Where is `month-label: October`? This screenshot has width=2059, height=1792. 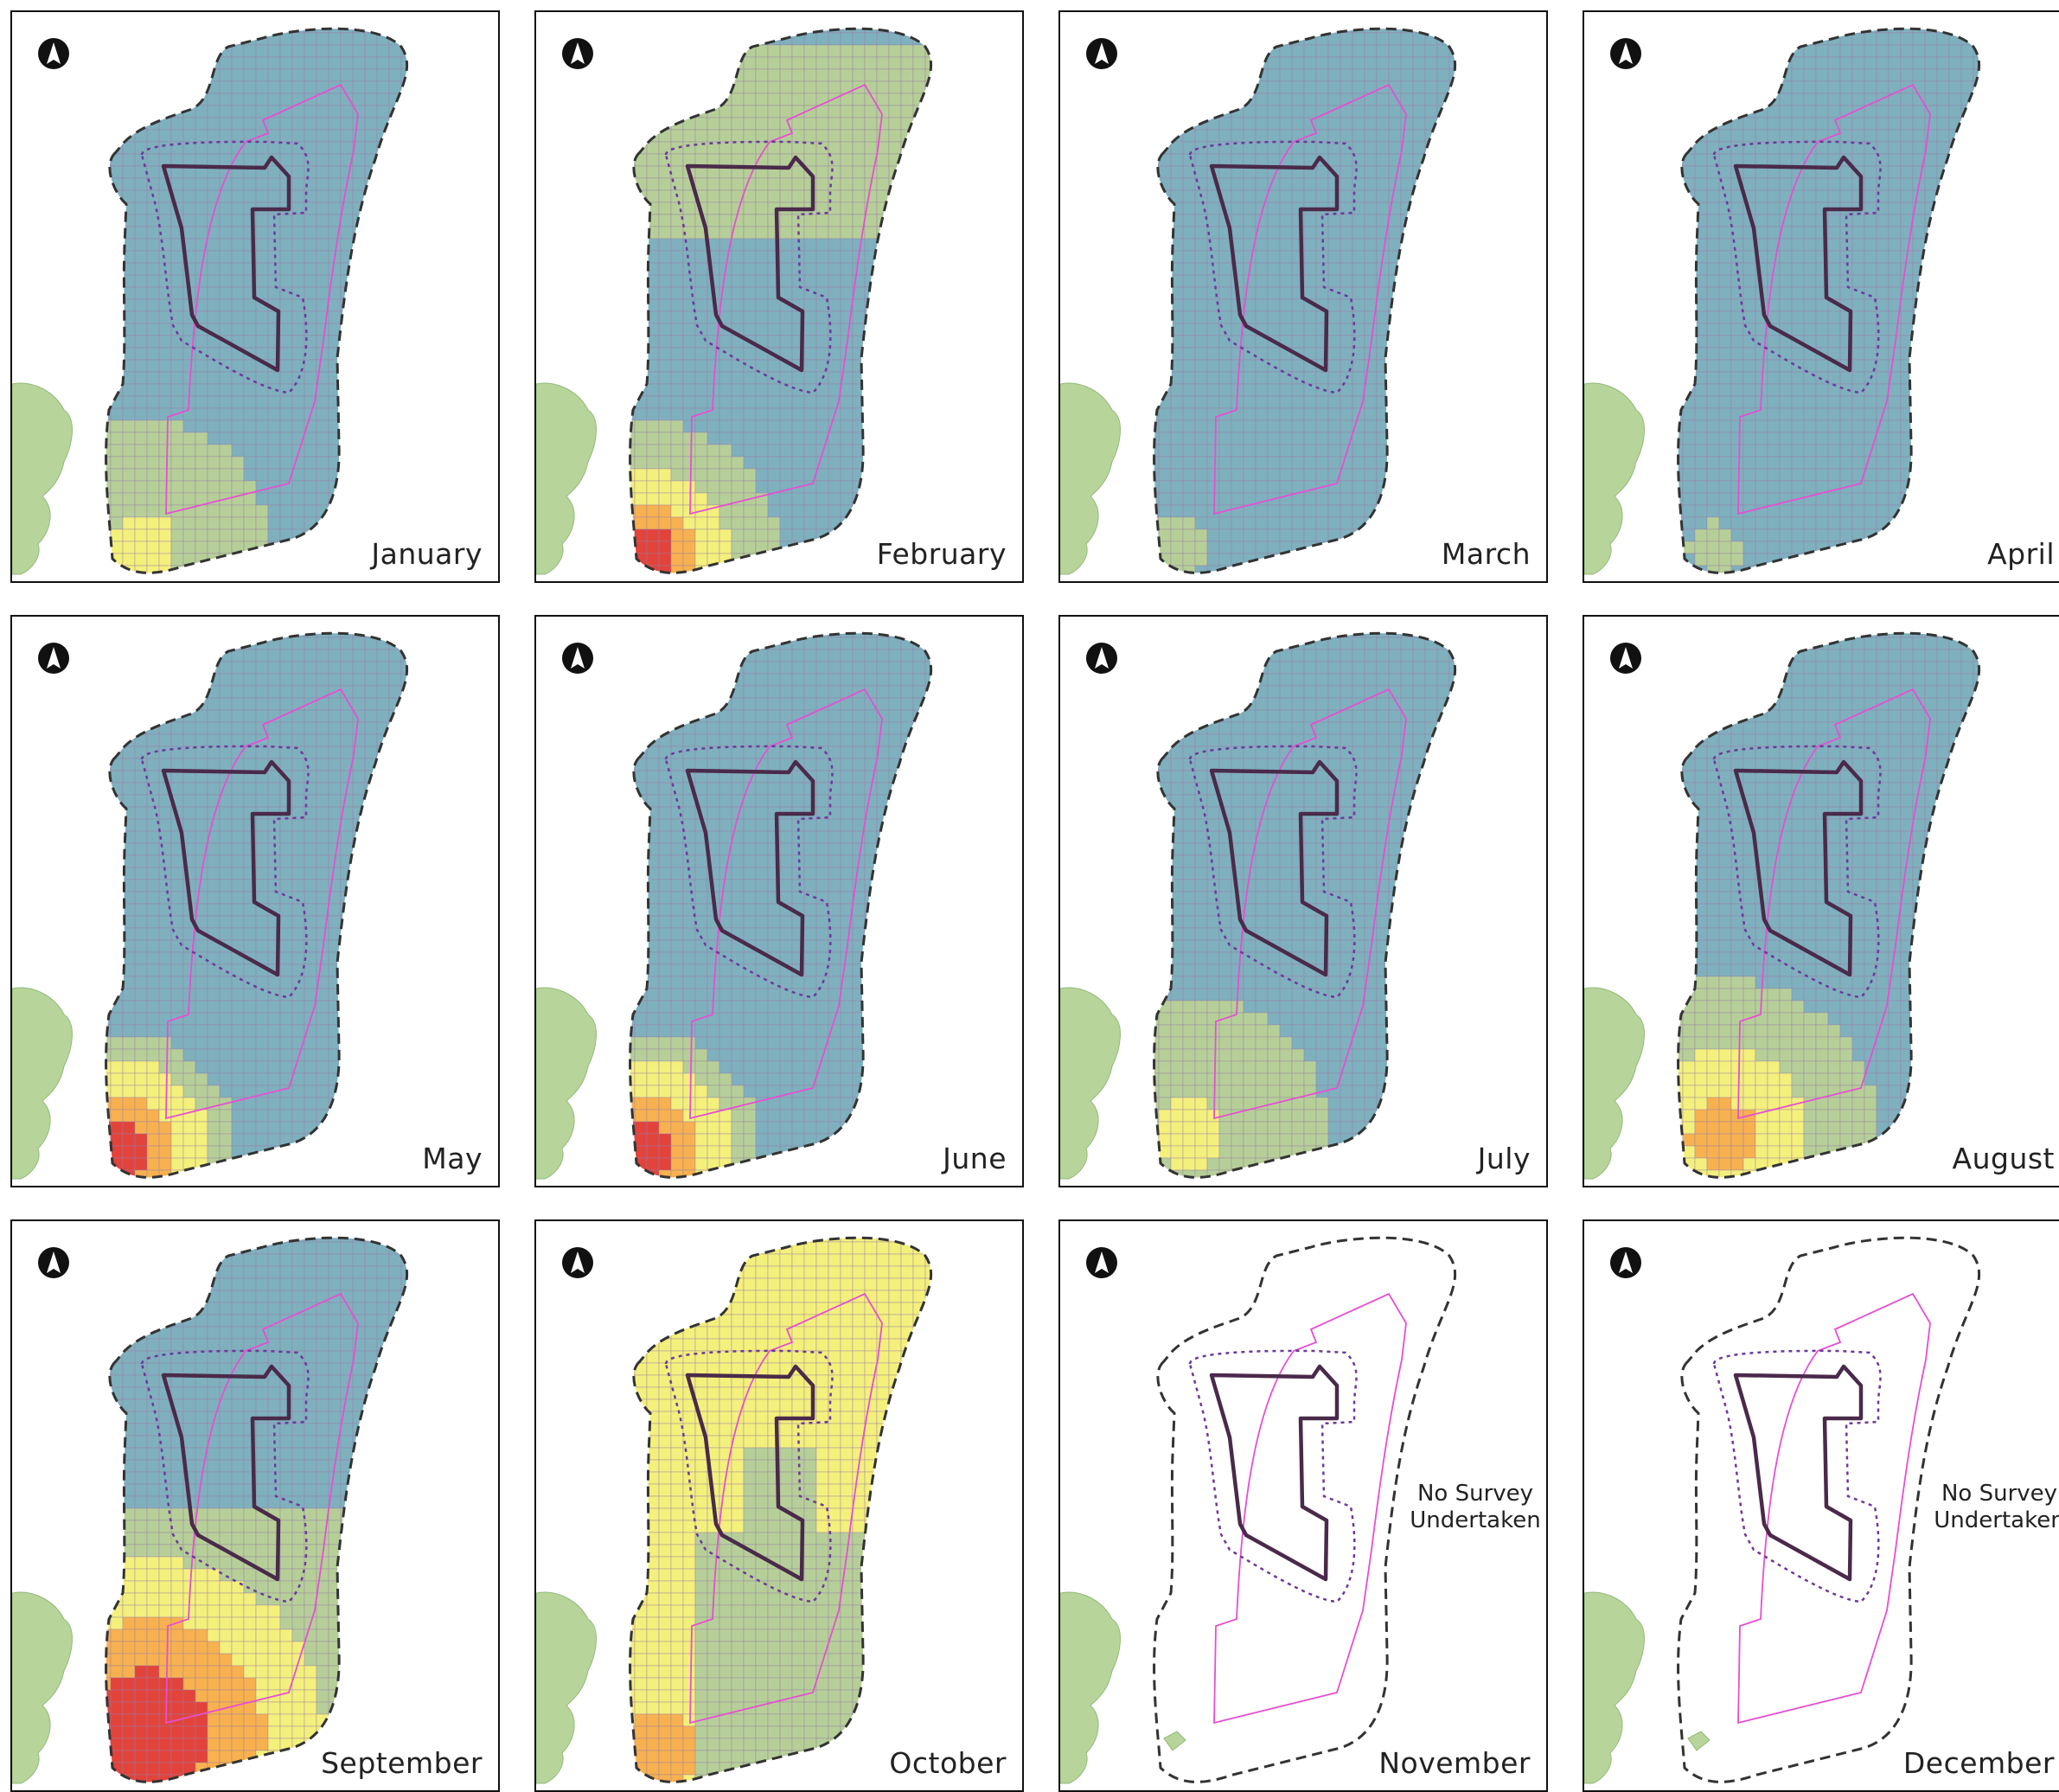 month-label: October is located at coordinates (948, 1763).